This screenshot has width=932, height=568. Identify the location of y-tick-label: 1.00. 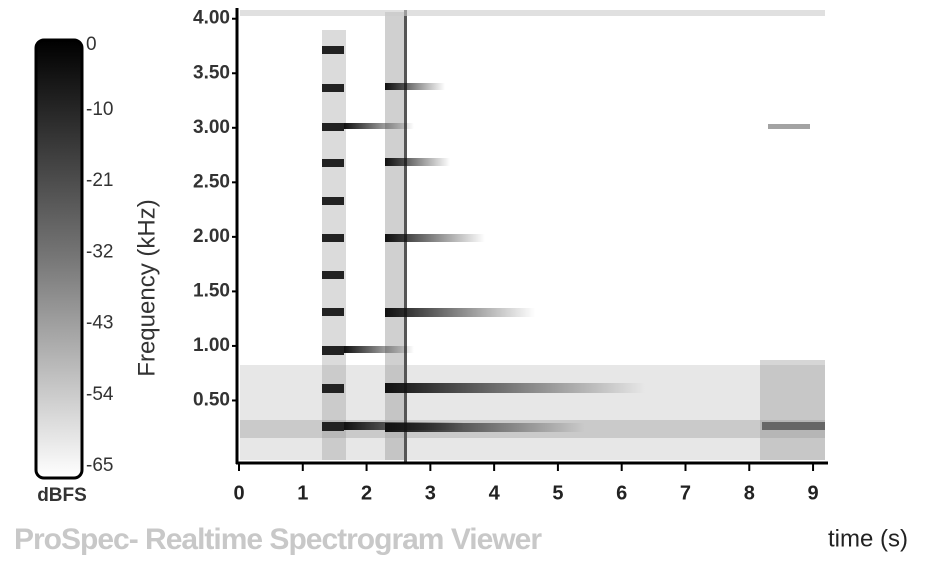
(211, 345).